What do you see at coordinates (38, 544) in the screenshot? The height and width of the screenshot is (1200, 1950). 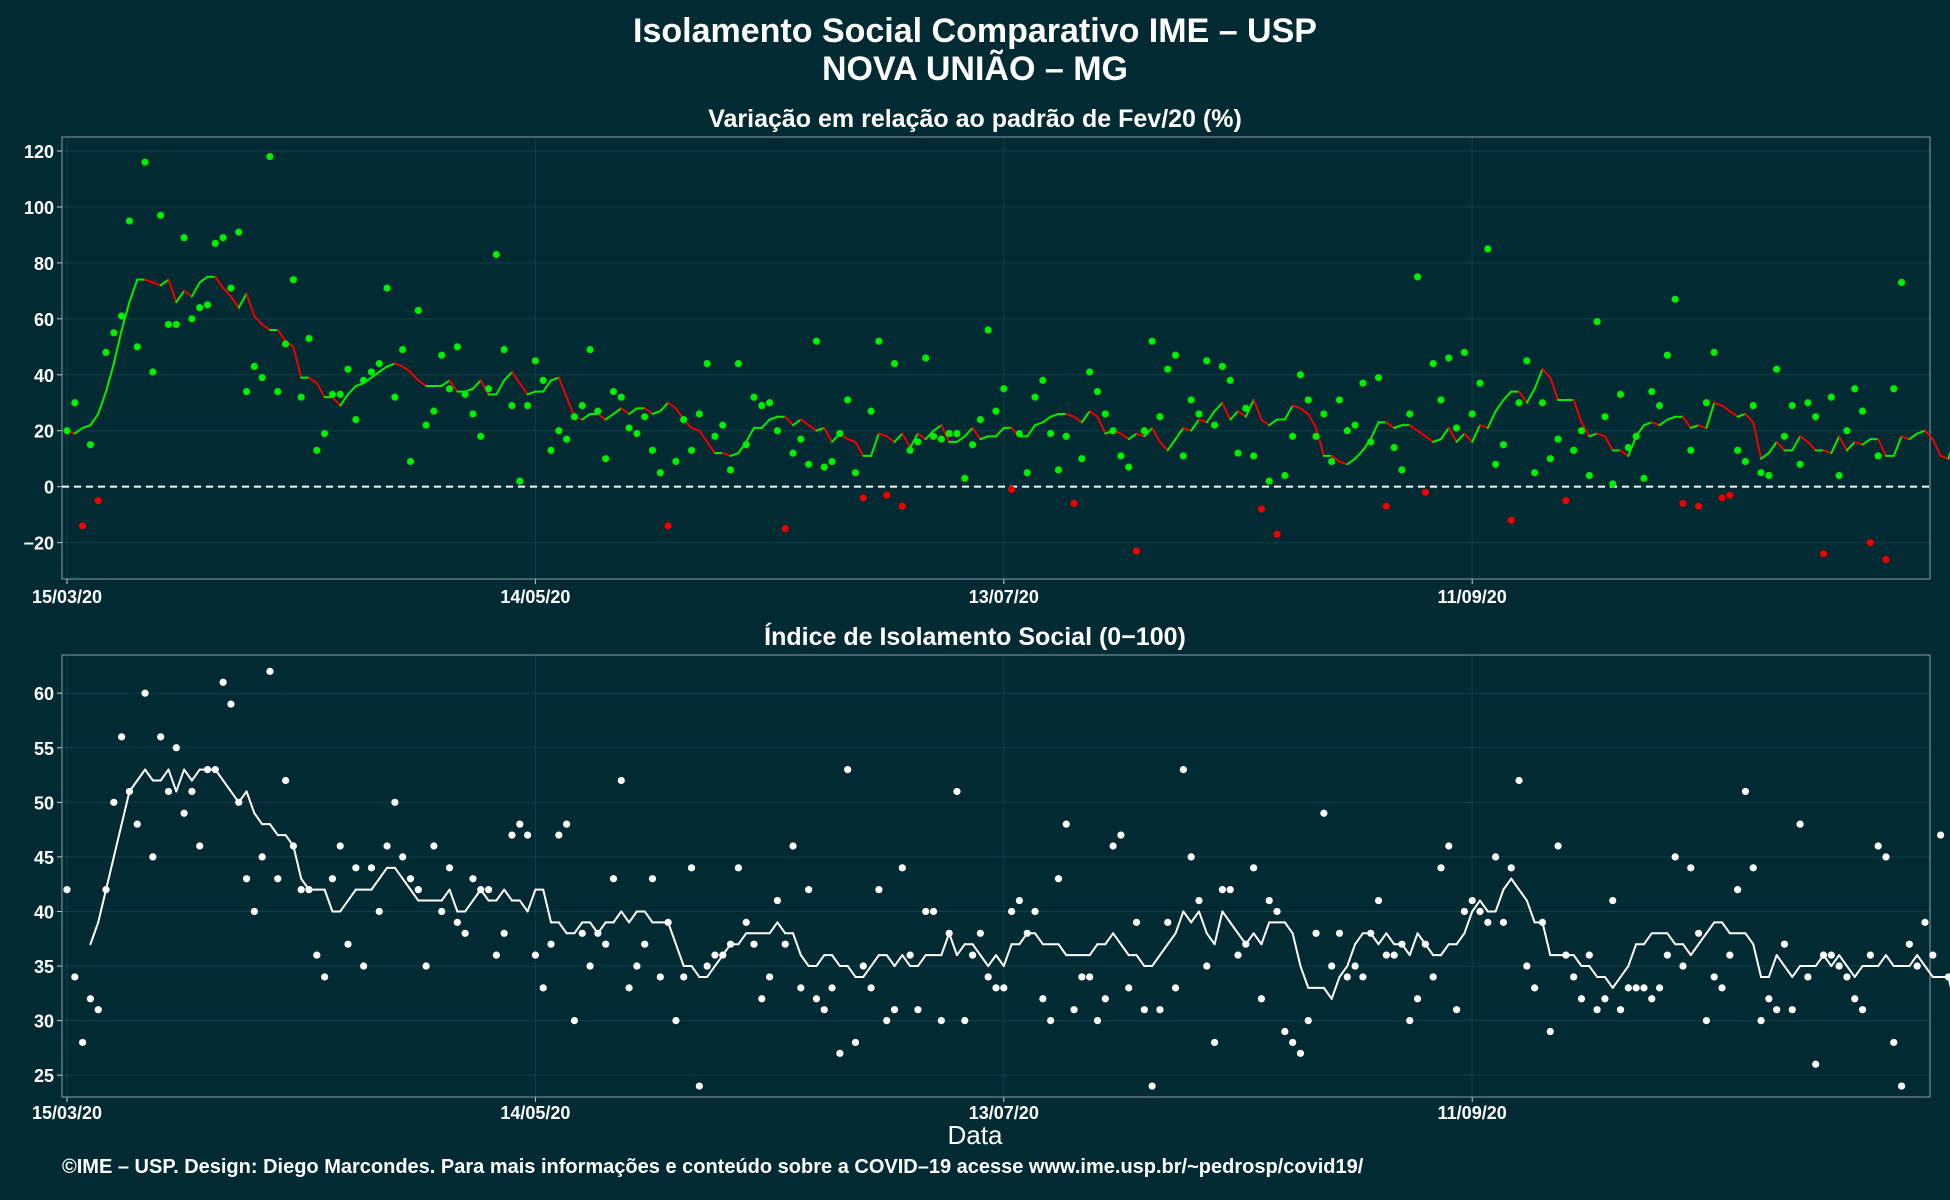 I see `y-tick-label: −20` at bounding box center [38, 544].